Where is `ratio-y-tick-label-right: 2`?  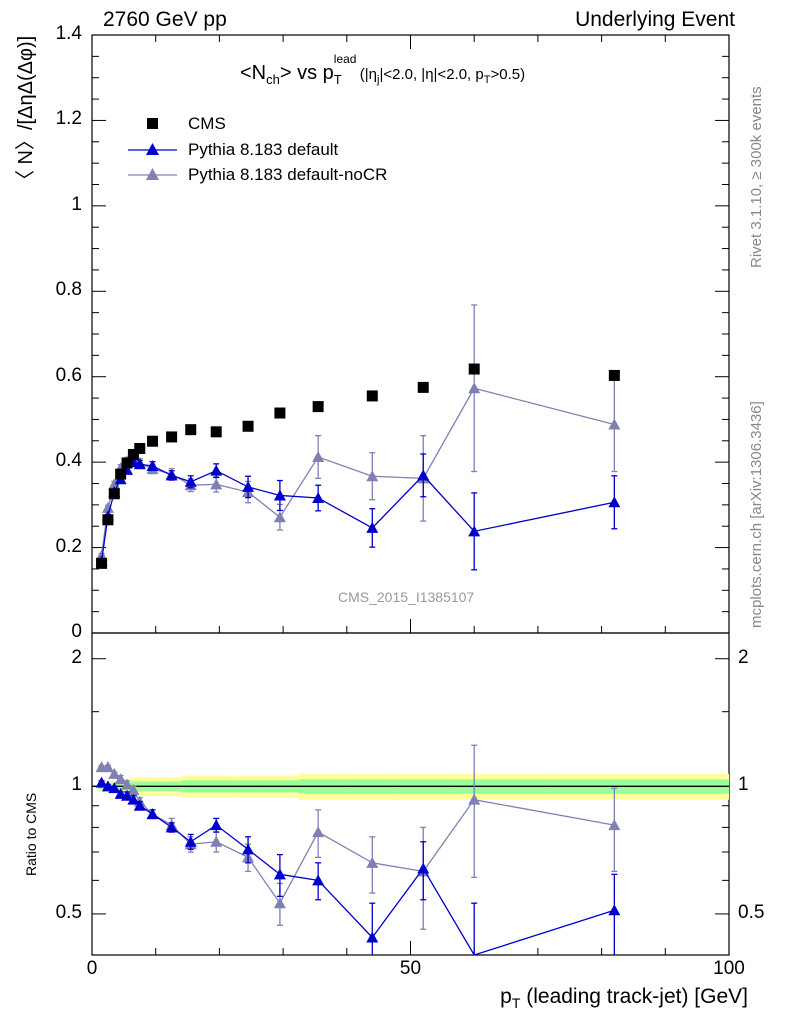 ratio-y-tick-label-right: 2 is located at coordinates (743, 657).